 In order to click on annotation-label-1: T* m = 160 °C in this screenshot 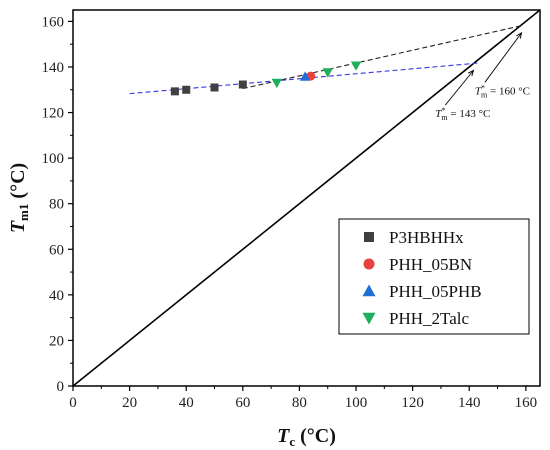, I will do `click(502, 91)`.